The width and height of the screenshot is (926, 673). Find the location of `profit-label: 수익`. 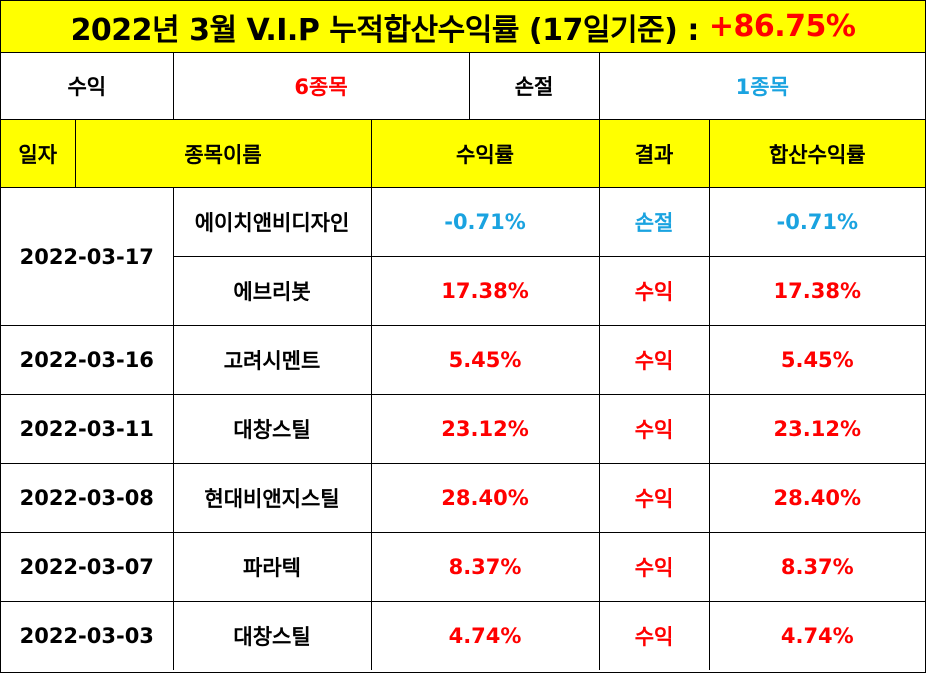

profit-label: 수익 is located at coordinates (87, 86).